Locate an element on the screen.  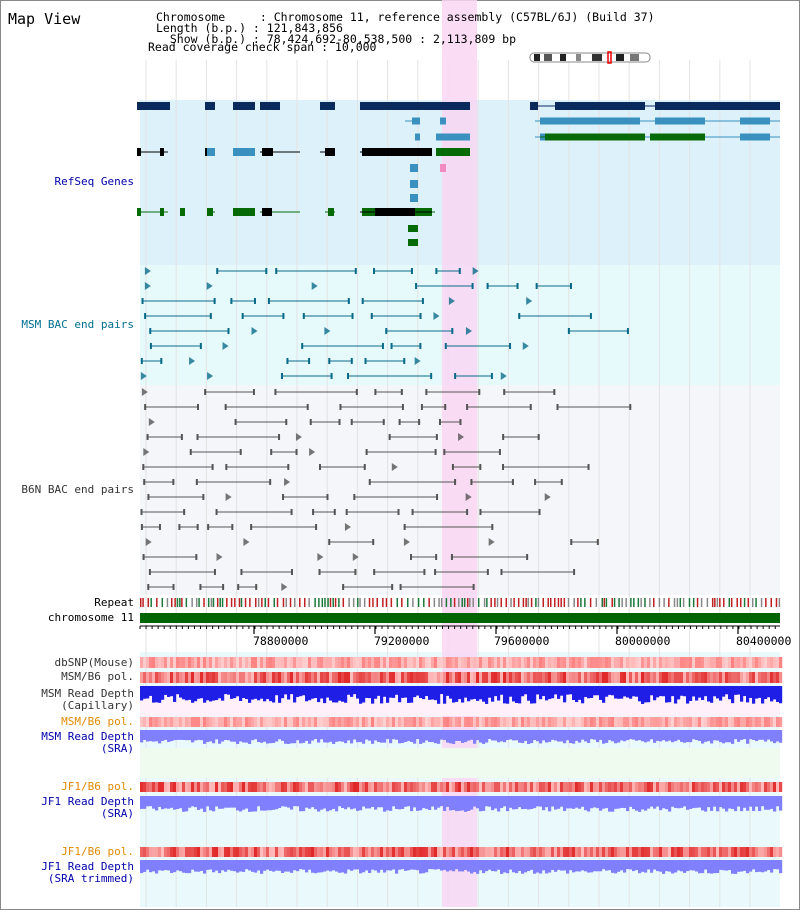
track-label-jf1-b6-pol-2: JF1/B6 pol. is located at coordinates (97, 851).